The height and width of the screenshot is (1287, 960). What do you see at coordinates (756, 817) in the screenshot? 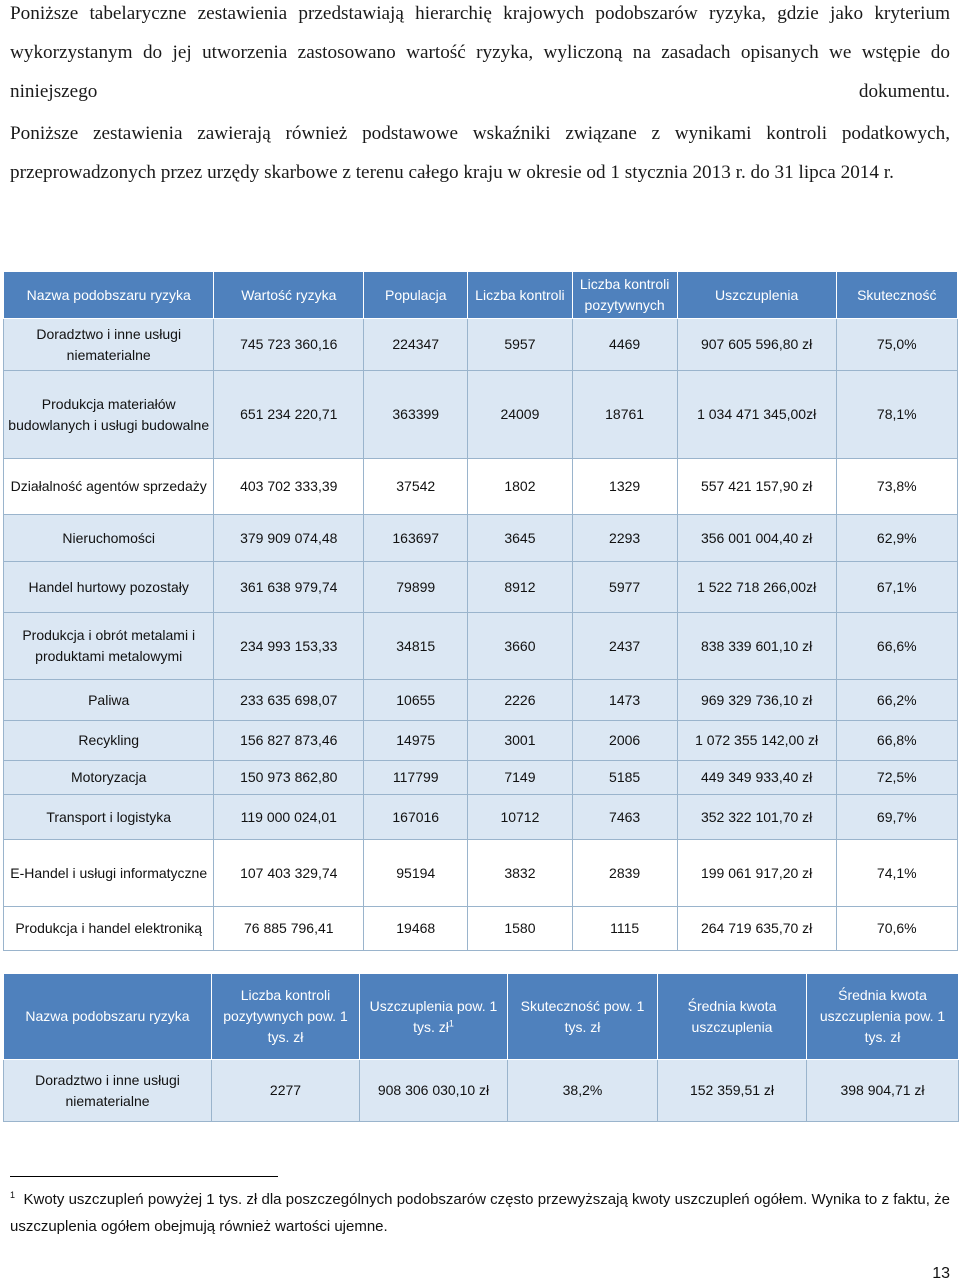
I see `cell-shortfalls: 352 322 101,70 zł` at bounding box center [756, 817].